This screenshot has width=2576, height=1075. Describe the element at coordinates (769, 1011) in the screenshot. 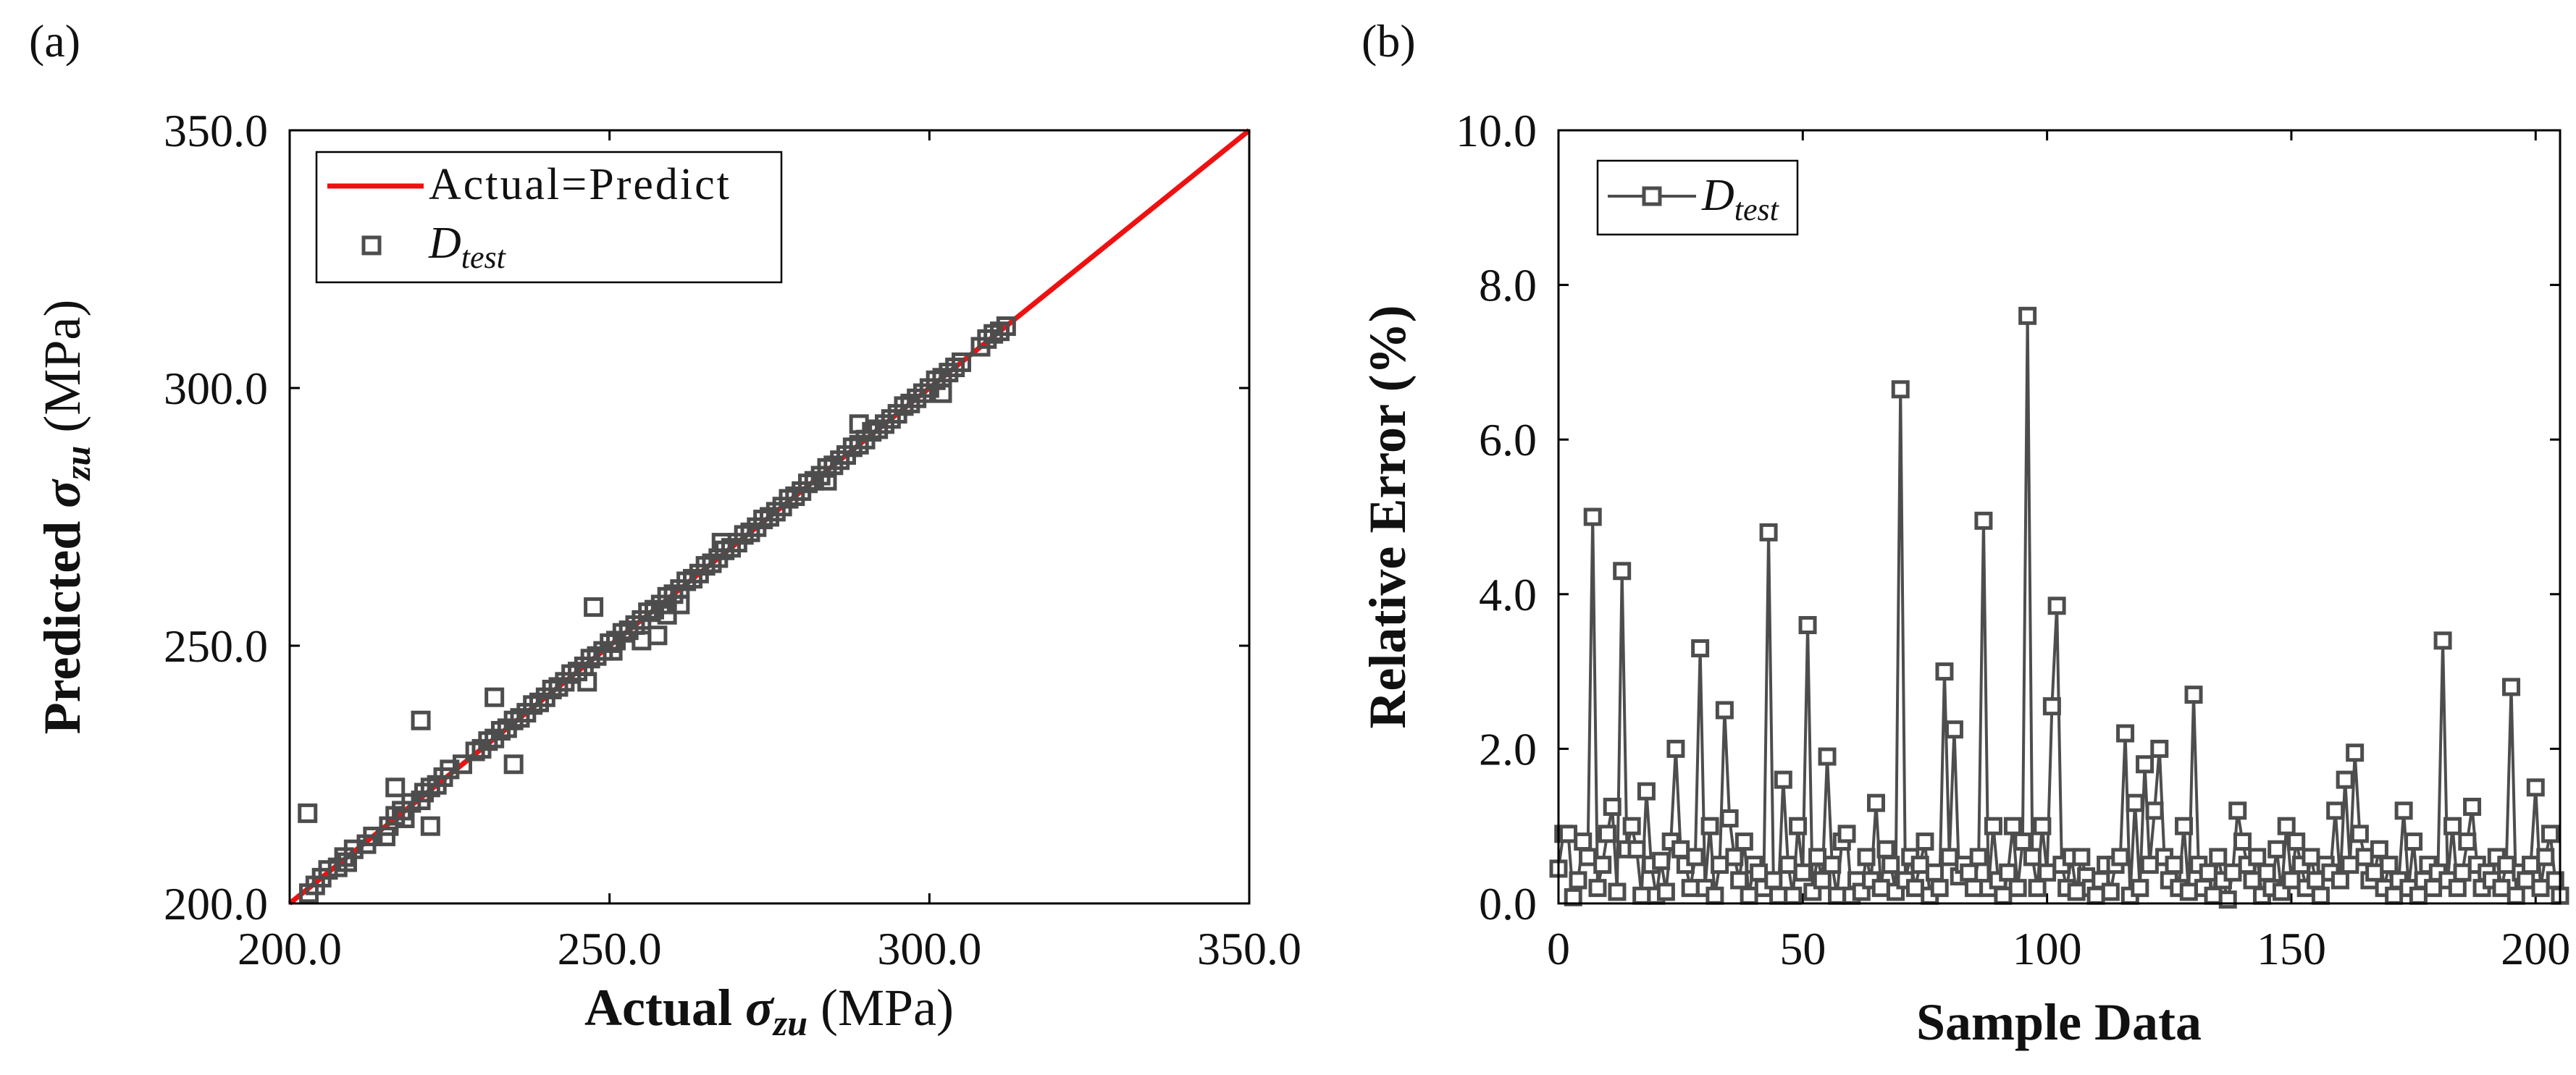

I see `panel-a-x-axis-title: Actual σzu (MPa)` at that location.